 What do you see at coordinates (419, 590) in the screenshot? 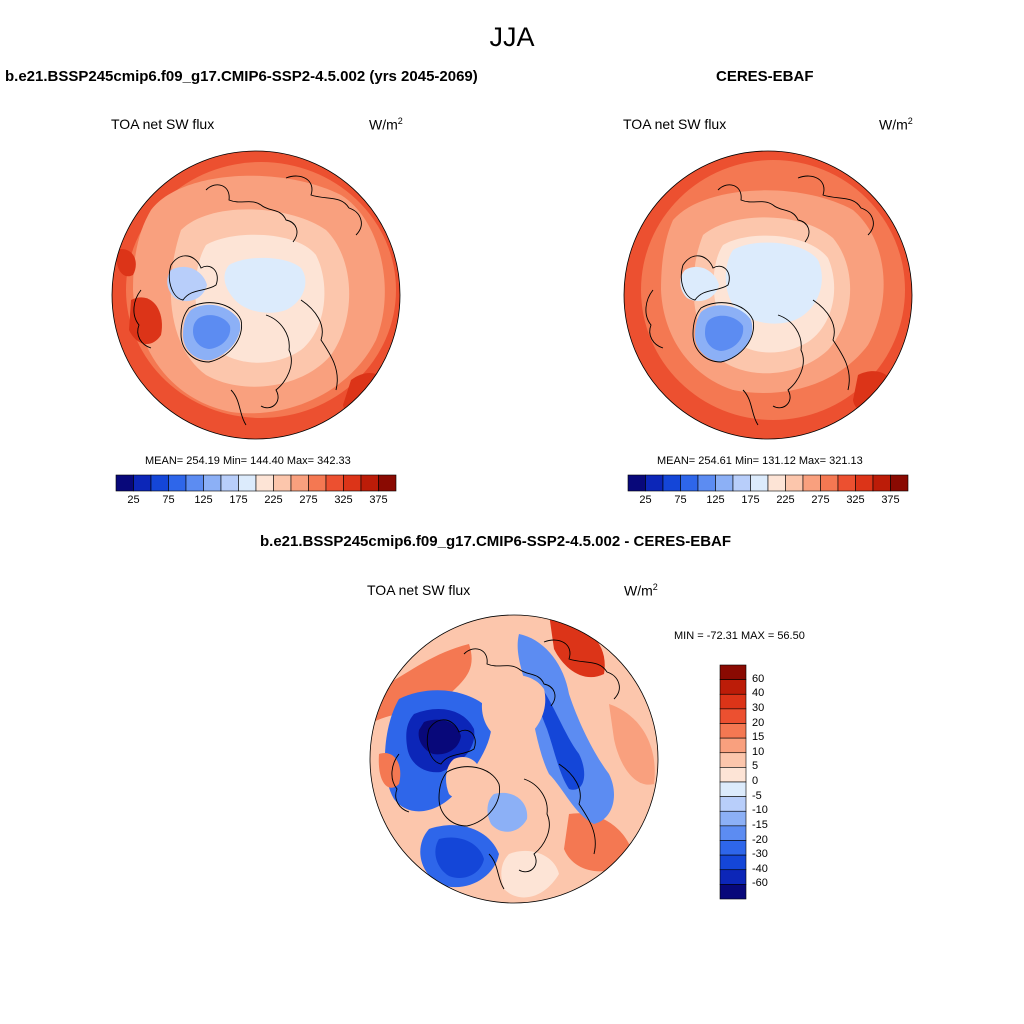
I see `panel3-variable: TOA net SW flux` at bounding box center [419, 590].